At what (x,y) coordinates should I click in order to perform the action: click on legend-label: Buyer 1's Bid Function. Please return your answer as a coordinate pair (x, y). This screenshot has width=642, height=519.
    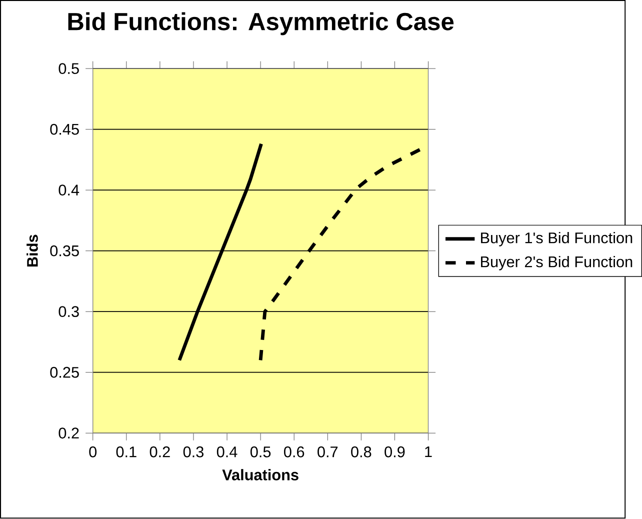
    Looking at the image, I should click on (556, 239).